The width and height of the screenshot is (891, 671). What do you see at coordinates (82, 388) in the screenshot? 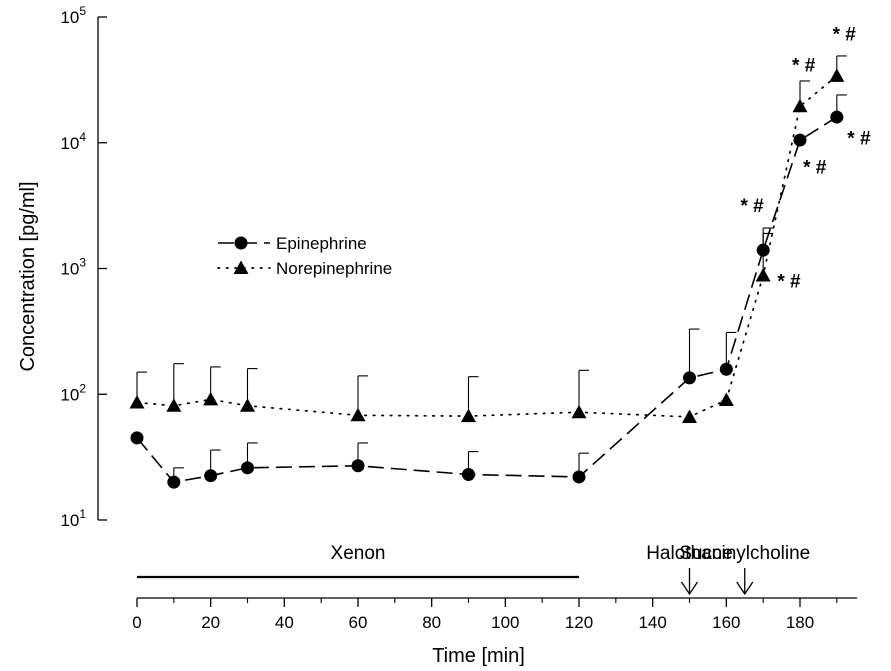
I see `y-tick-label-exponent: 2` at bounding box center [82, 388].